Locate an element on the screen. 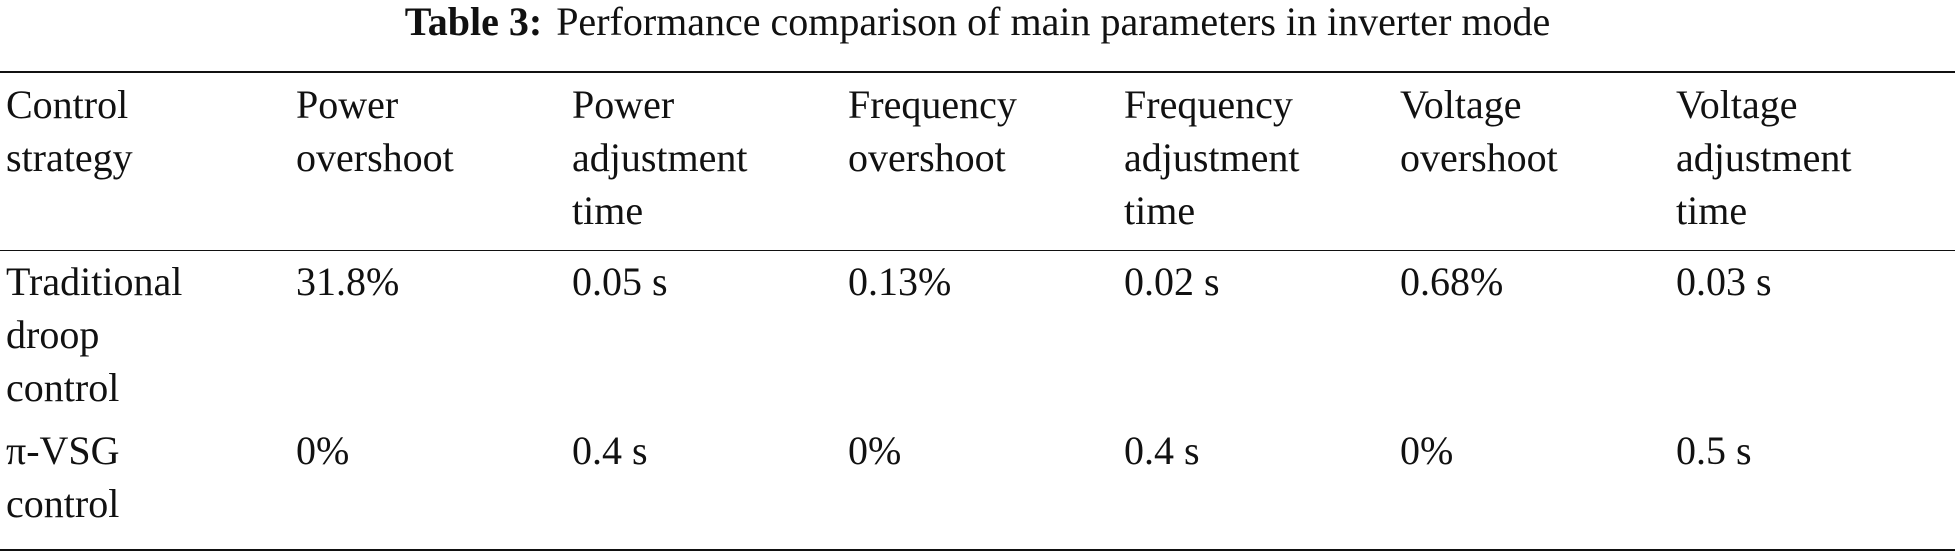  cell-power-adjustment-time: 0.4 s is located at coordinates (610, 450).